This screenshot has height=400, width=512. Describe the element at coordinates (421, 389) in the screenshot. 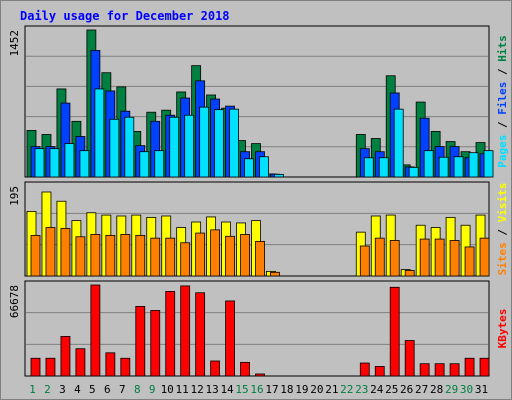

I see `x-tick-label: 27` at that location.